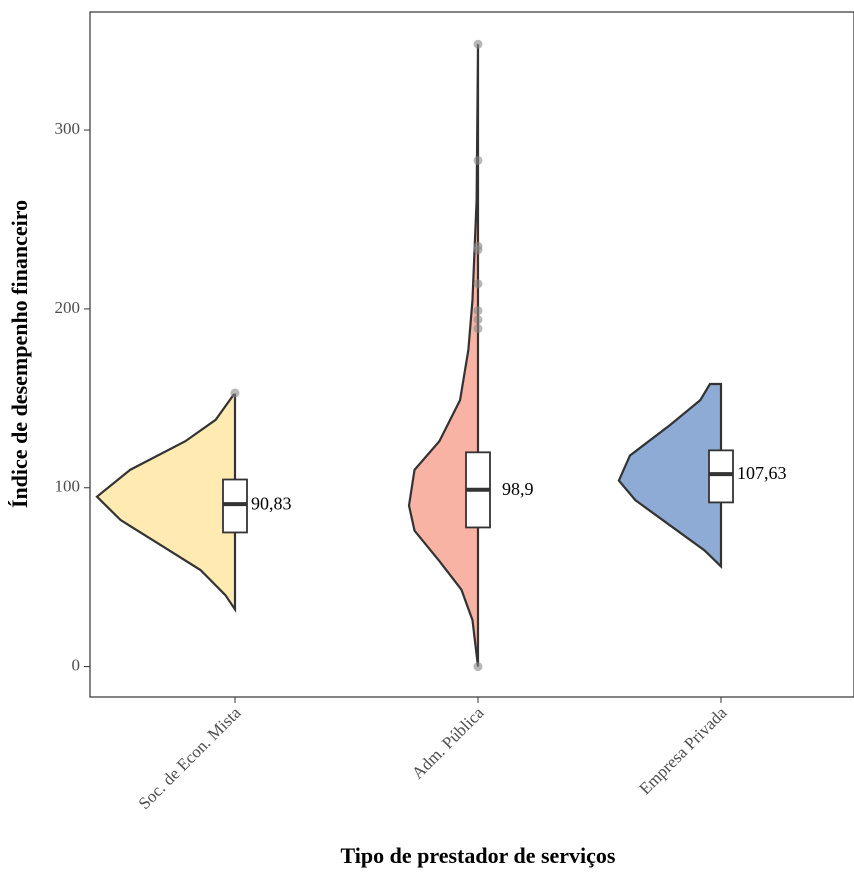 This screenshot has height=872, width=854. Describe the element at coordinates (271, 503) in the screenshot. I see `median-label: 90,83` at that location.